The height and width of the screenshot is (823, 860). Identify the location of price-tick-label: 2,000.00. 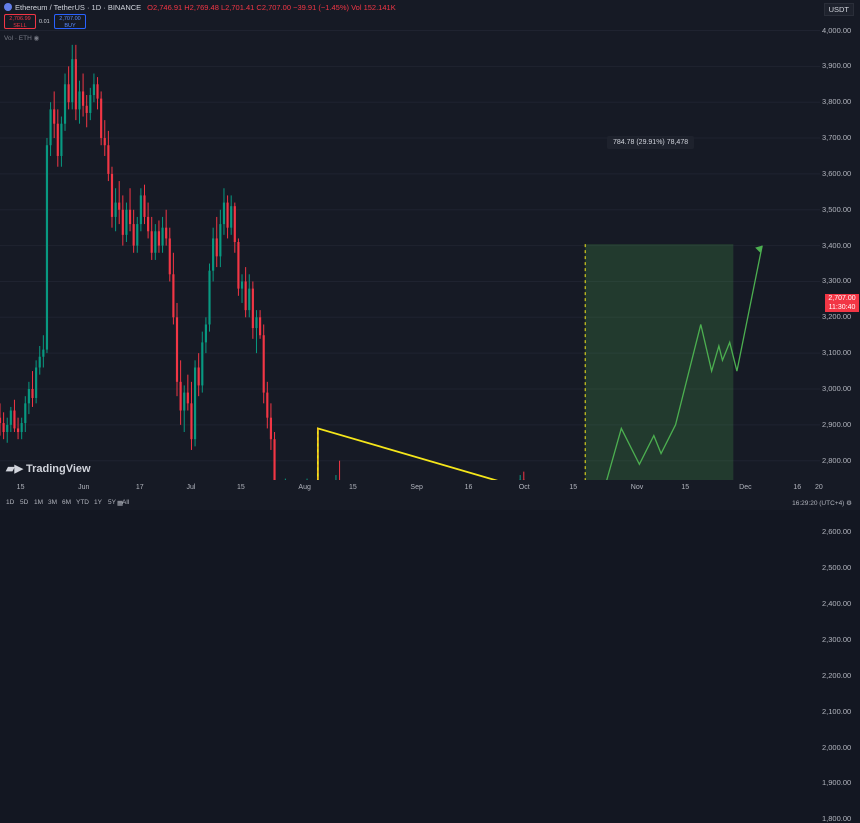
(836, 747).